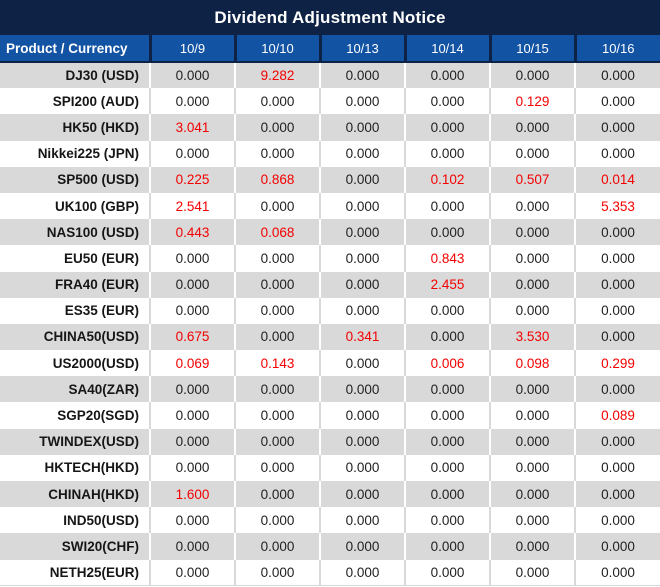 The height and width of the screenshot is (587, 660). What do you see at coordinates (617, 206) in the screenshot?
I see `value-cell: 5.353` at bounding box center [617, 206].